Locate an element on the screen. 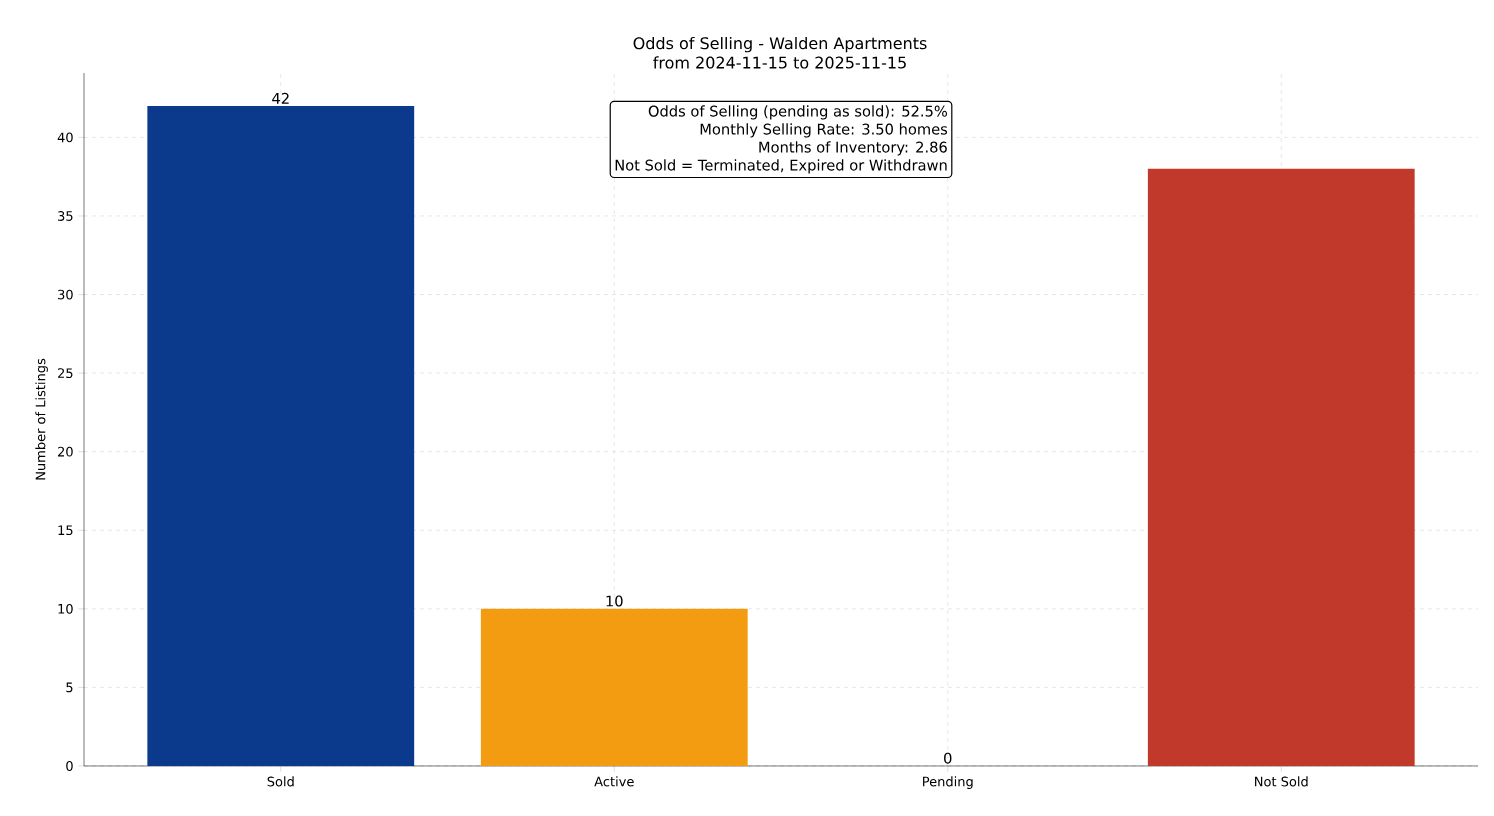 The height and width of the screenshot is (816, 1494). chart-title: Odds of Selling - Walden Apartments is located at coordinates (780, 44).